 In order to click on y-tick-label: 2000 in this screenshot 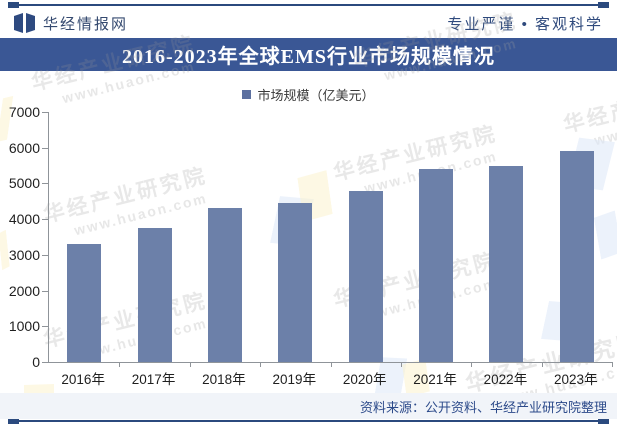, I will do `click(24, 290)`.